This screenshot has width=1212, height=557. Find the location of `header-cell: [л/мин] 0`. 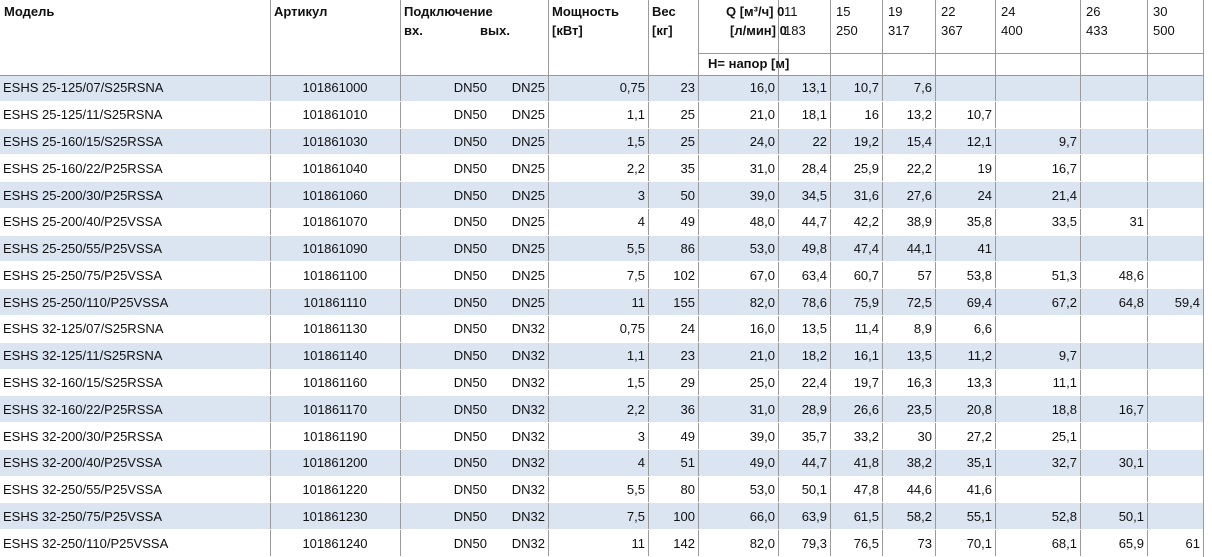

header-cell: [л/мин] 0 is located at coordinates (758, 30).